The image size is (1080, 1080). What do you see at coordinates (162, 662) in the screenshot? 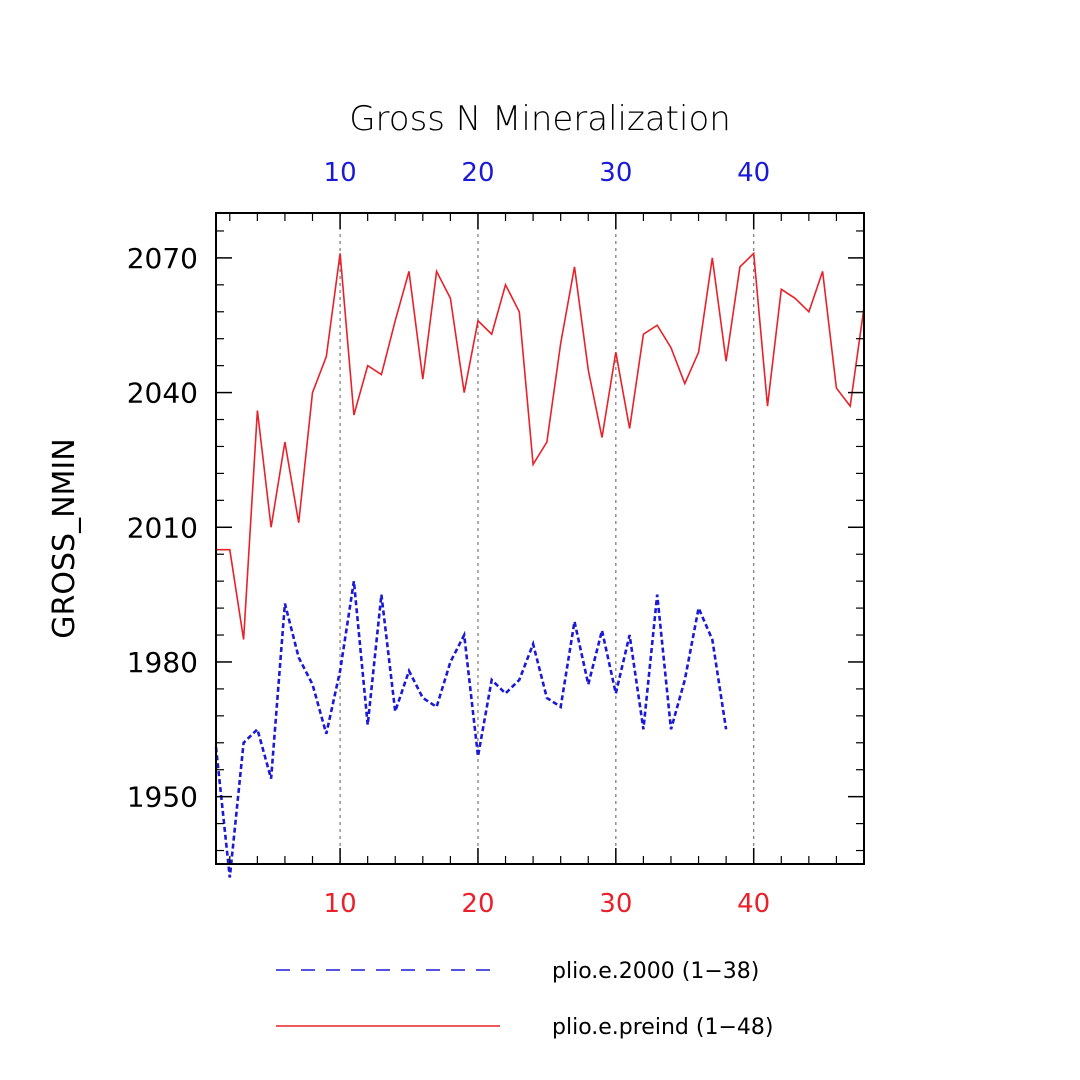
I see `y-tick-label: 1980` at bounding box center [162, 662].